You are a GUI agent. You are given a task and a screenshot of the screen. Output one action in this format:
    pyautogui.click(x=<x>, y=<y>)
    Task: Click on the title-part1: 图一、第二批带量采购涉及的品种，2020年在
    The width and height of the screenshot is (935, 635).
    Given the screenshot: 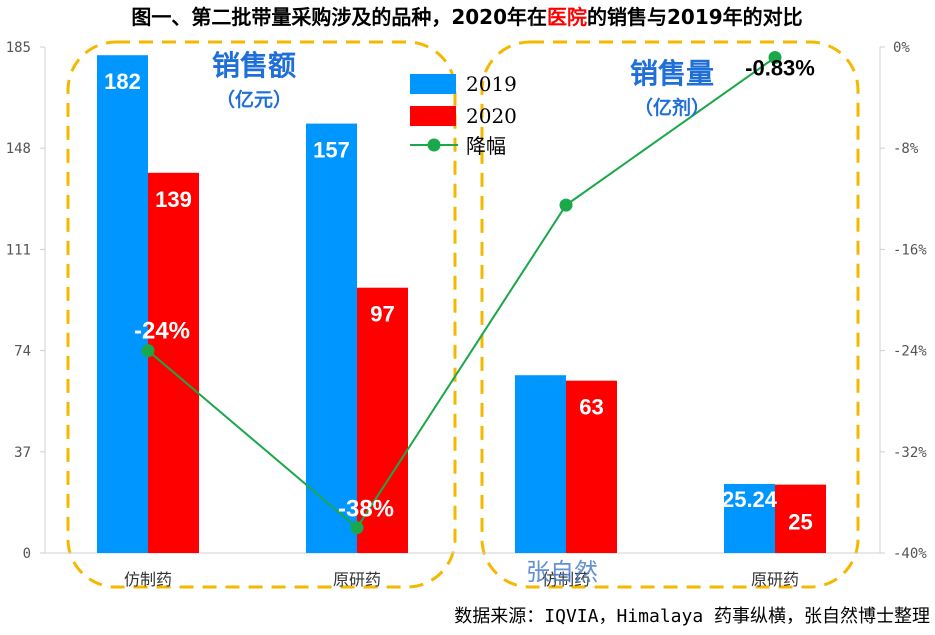 What is the action you would take?
    pyautogui.click(x=339, y=17)
    